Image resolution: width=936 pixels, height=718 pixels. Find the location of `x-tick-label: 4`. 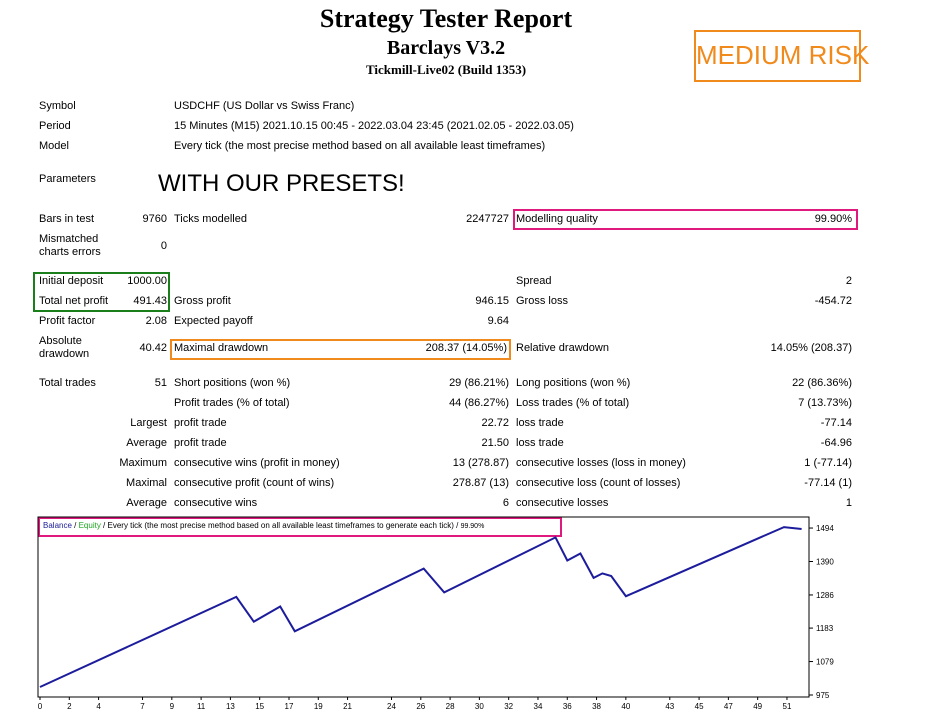

x-tick-label: 4 is located at coordinates (98, 706).